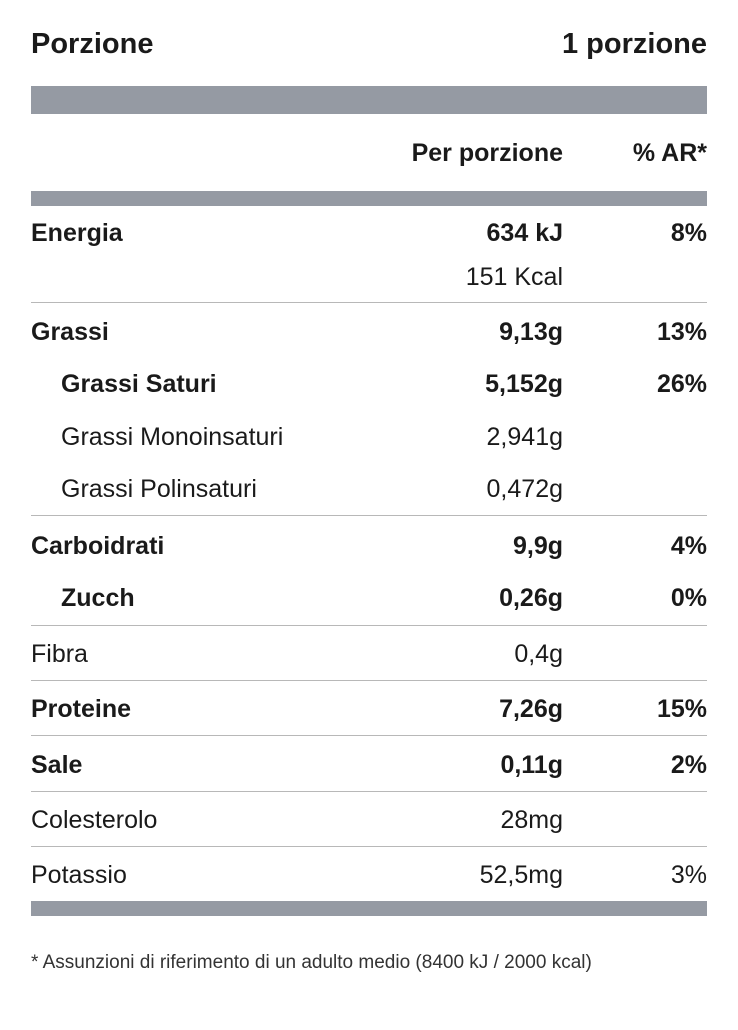 The height and width of the screenshot is (1030, 738). Describe the element at coordinates (369, 908) in the screenshot. I see `footer-bar` at that location.